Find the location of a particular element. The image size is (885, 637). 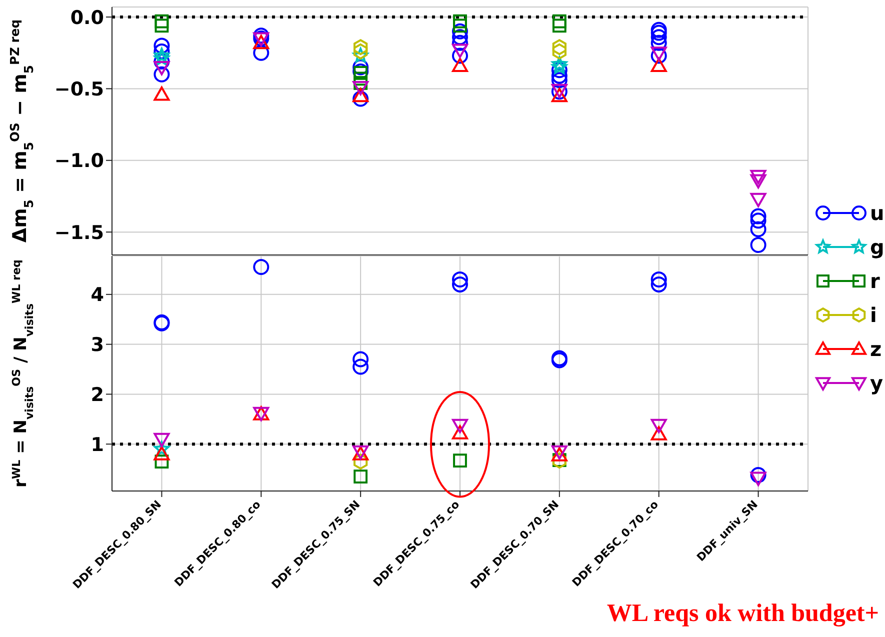

y-tick-label: −0.5 is located at coordinates (79, 89).